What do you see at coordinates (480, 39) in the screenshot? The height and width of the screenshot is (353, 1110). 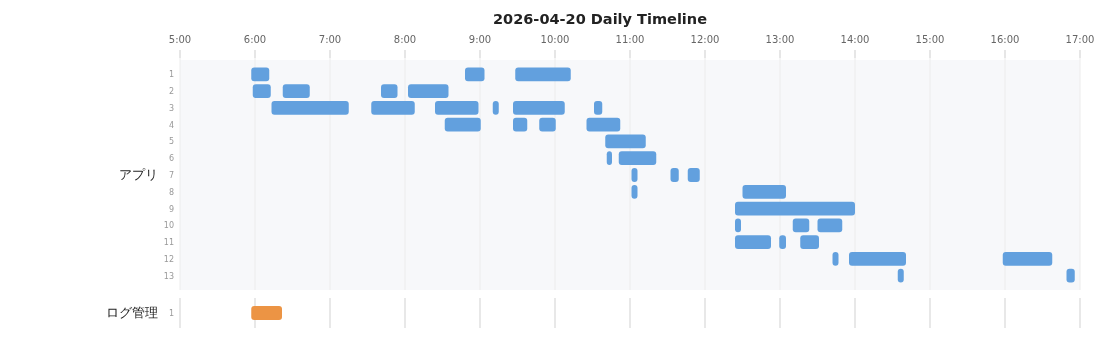 I see `x-tick-label: 9:00` at bounding box center [480, 39].